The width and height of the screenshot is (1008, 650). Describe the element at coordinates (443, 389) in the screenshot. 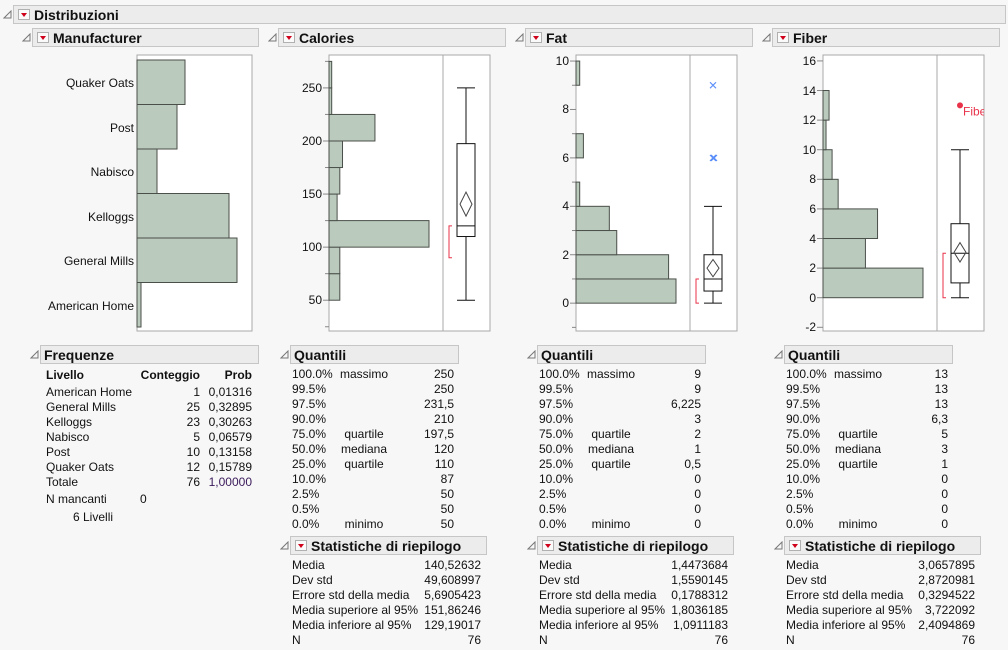

I see `quantile-value: 250` at that location.